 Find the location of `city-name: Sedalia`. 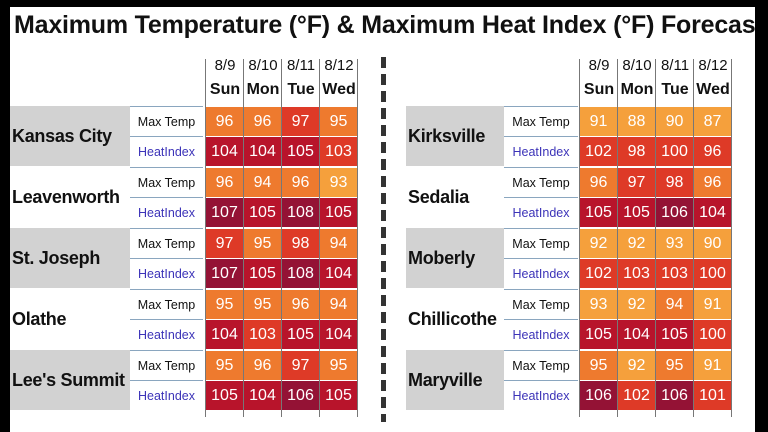

city-name: Sedalia is located at coordinates (455, 197).